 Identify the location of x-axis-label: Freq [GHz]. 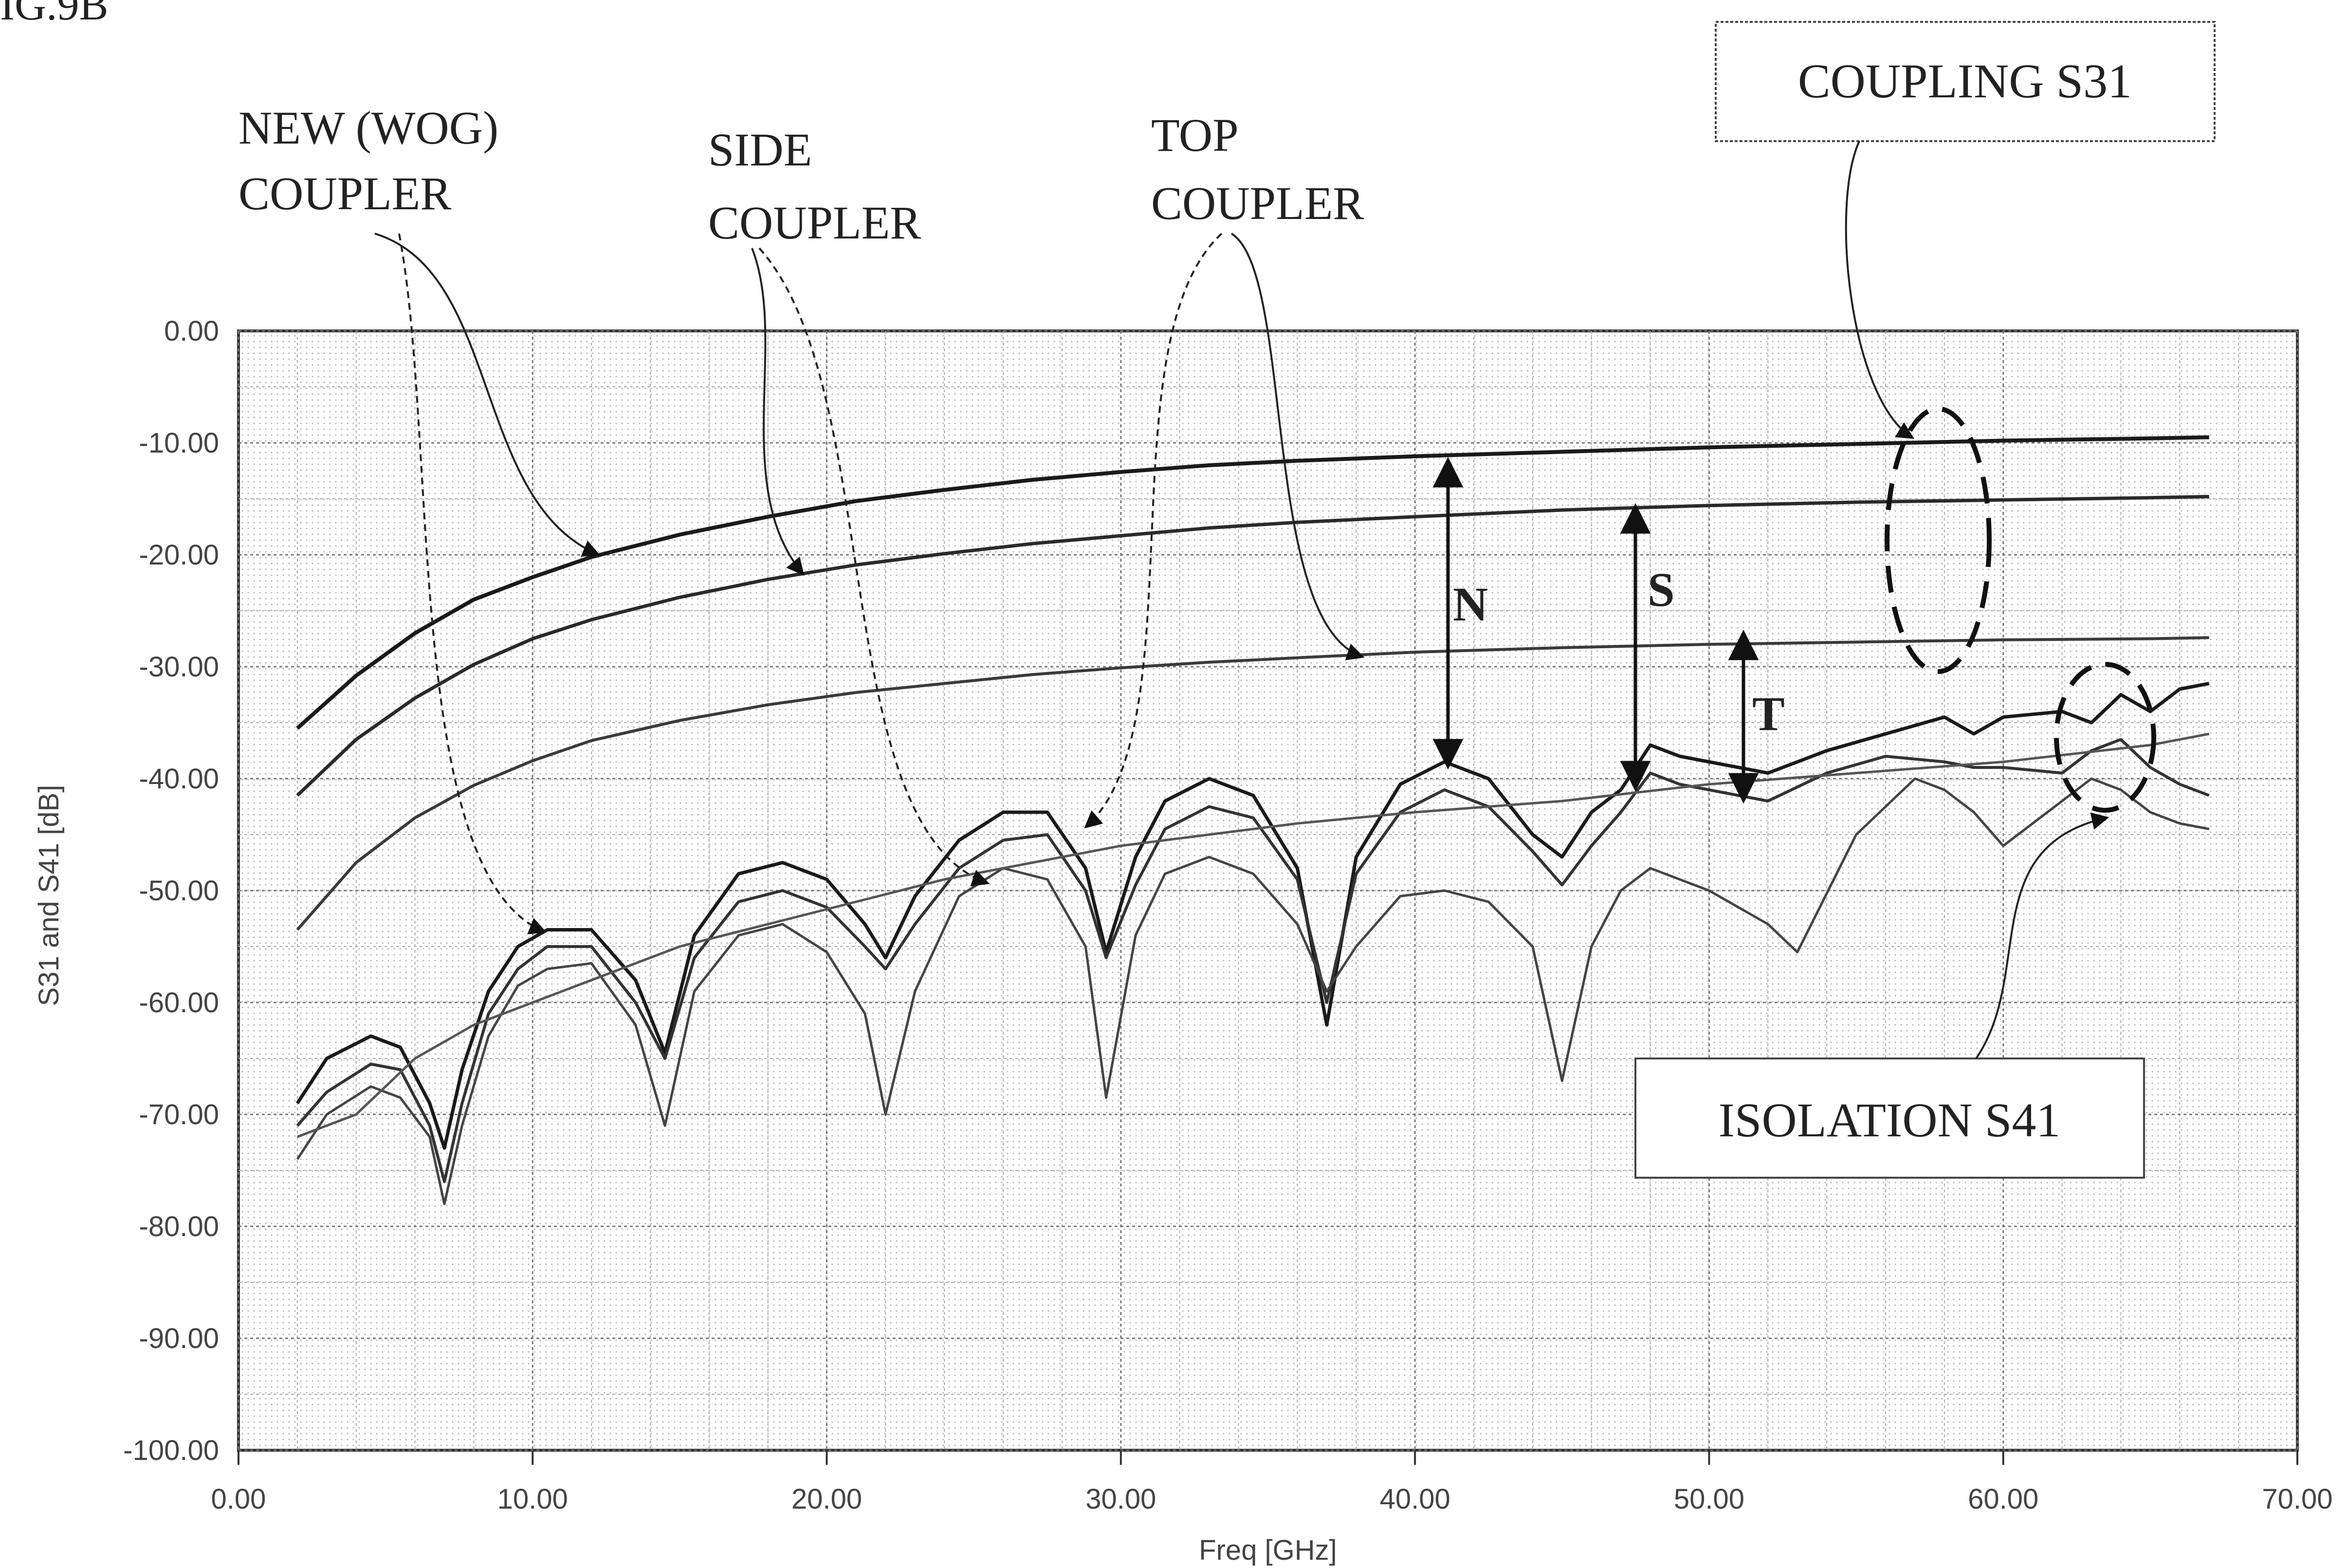
(1268, 1550).